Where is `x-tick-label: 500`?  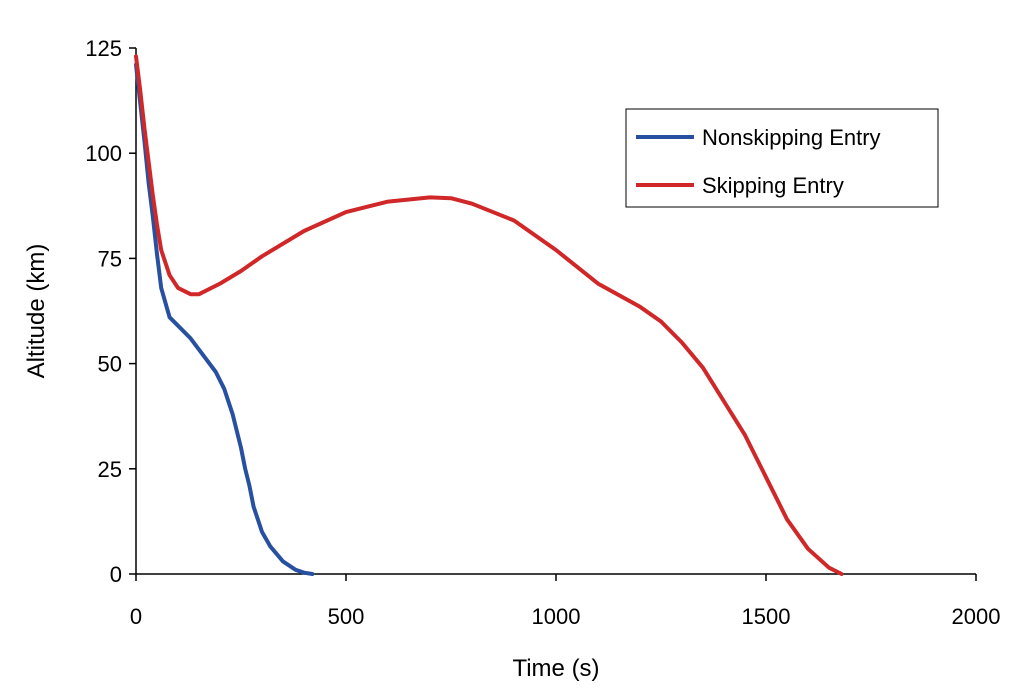 x-tick-label: 500 is located at coordinates (346, 616).